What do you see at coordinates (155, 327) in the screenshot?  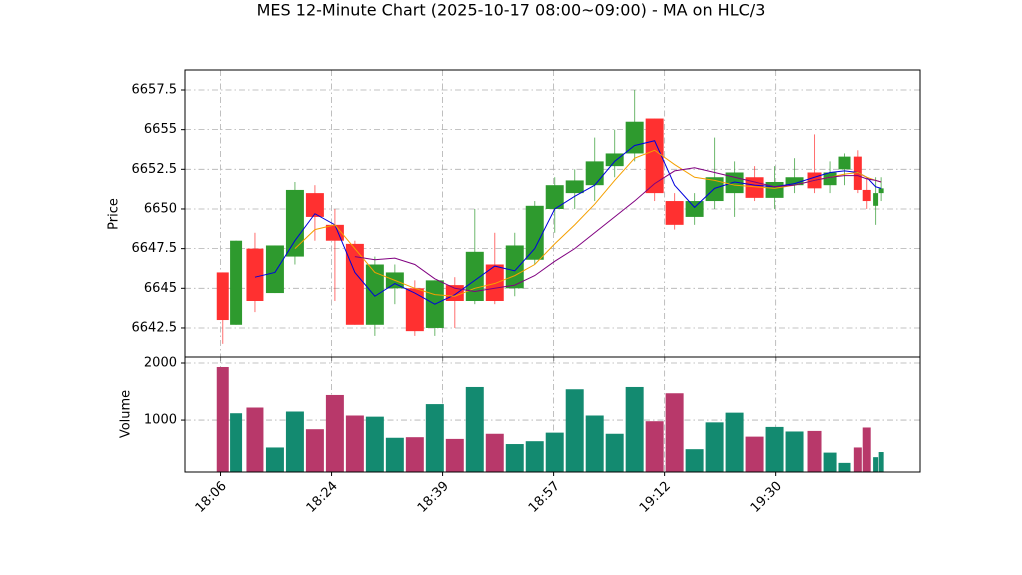 I see `y-tick-label: 6642.5` at bounding box center [155, 327].